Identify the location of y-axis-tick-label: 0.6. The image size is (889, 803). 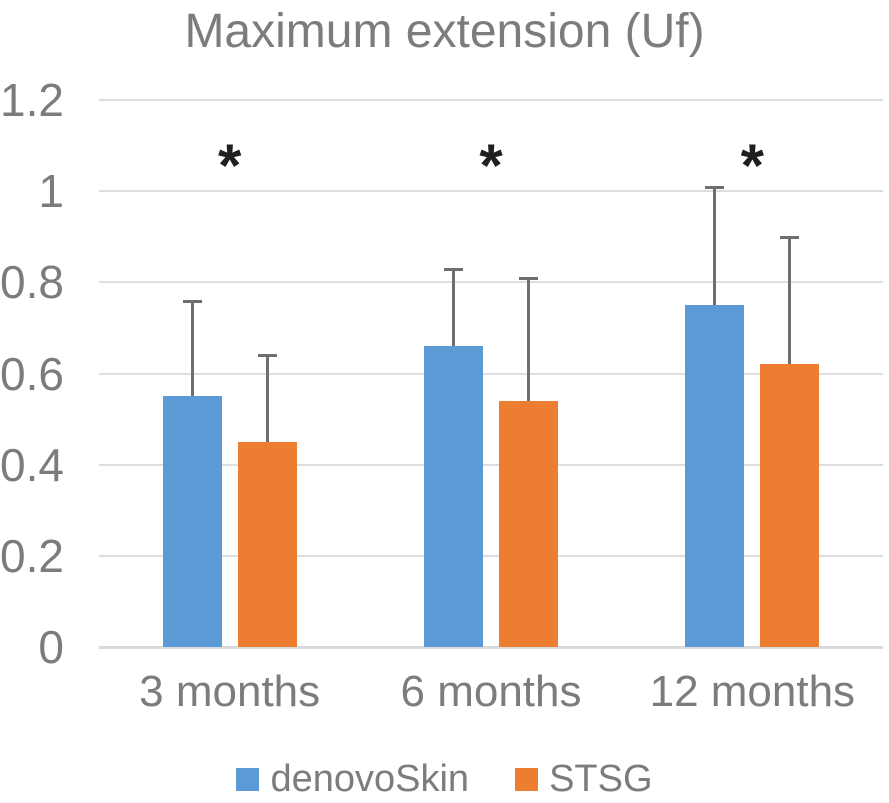
(32, 373).